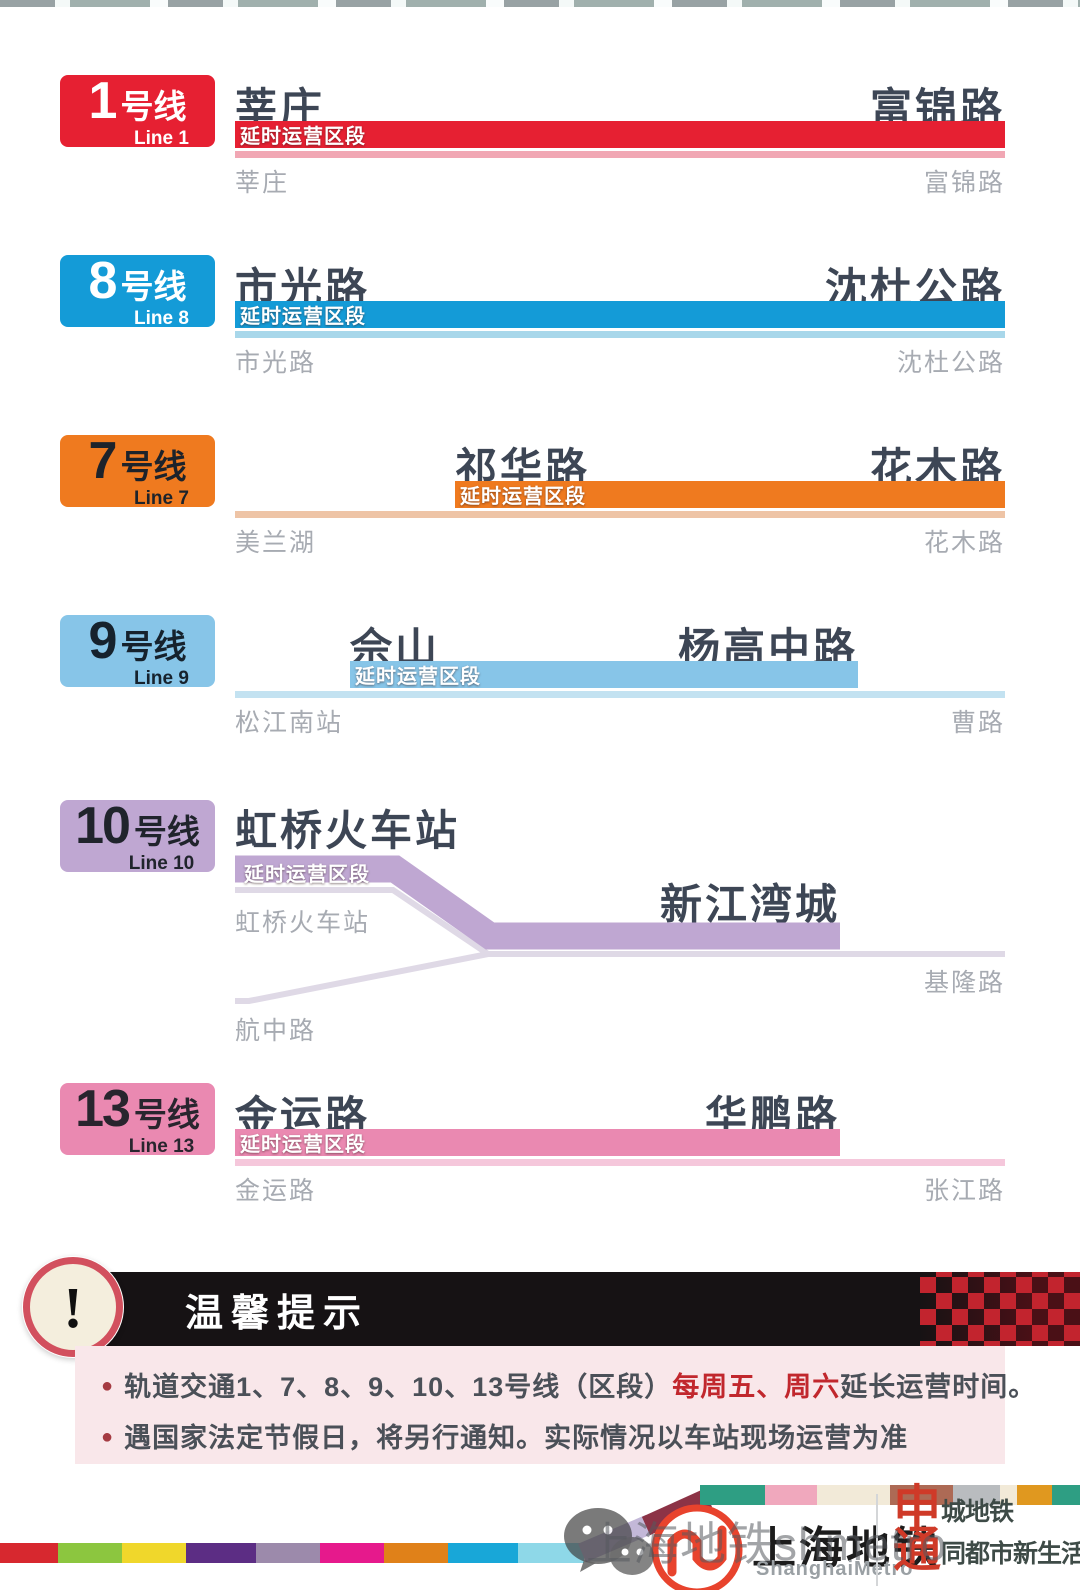 This screenshot has height=1590, width=1080. What do you see at coordinates (964, 183) in the screenshot?
I see `station-label-right: 富锦路` at bounding box center [964, 183].